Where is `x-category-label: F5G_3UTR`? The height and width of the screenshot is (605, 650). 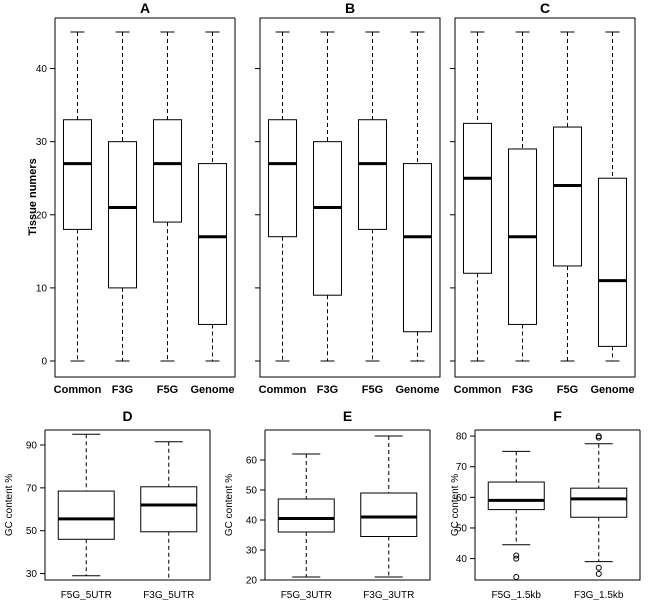
x-category-label: F5G_3UTR is located at coordinates (306, 595).